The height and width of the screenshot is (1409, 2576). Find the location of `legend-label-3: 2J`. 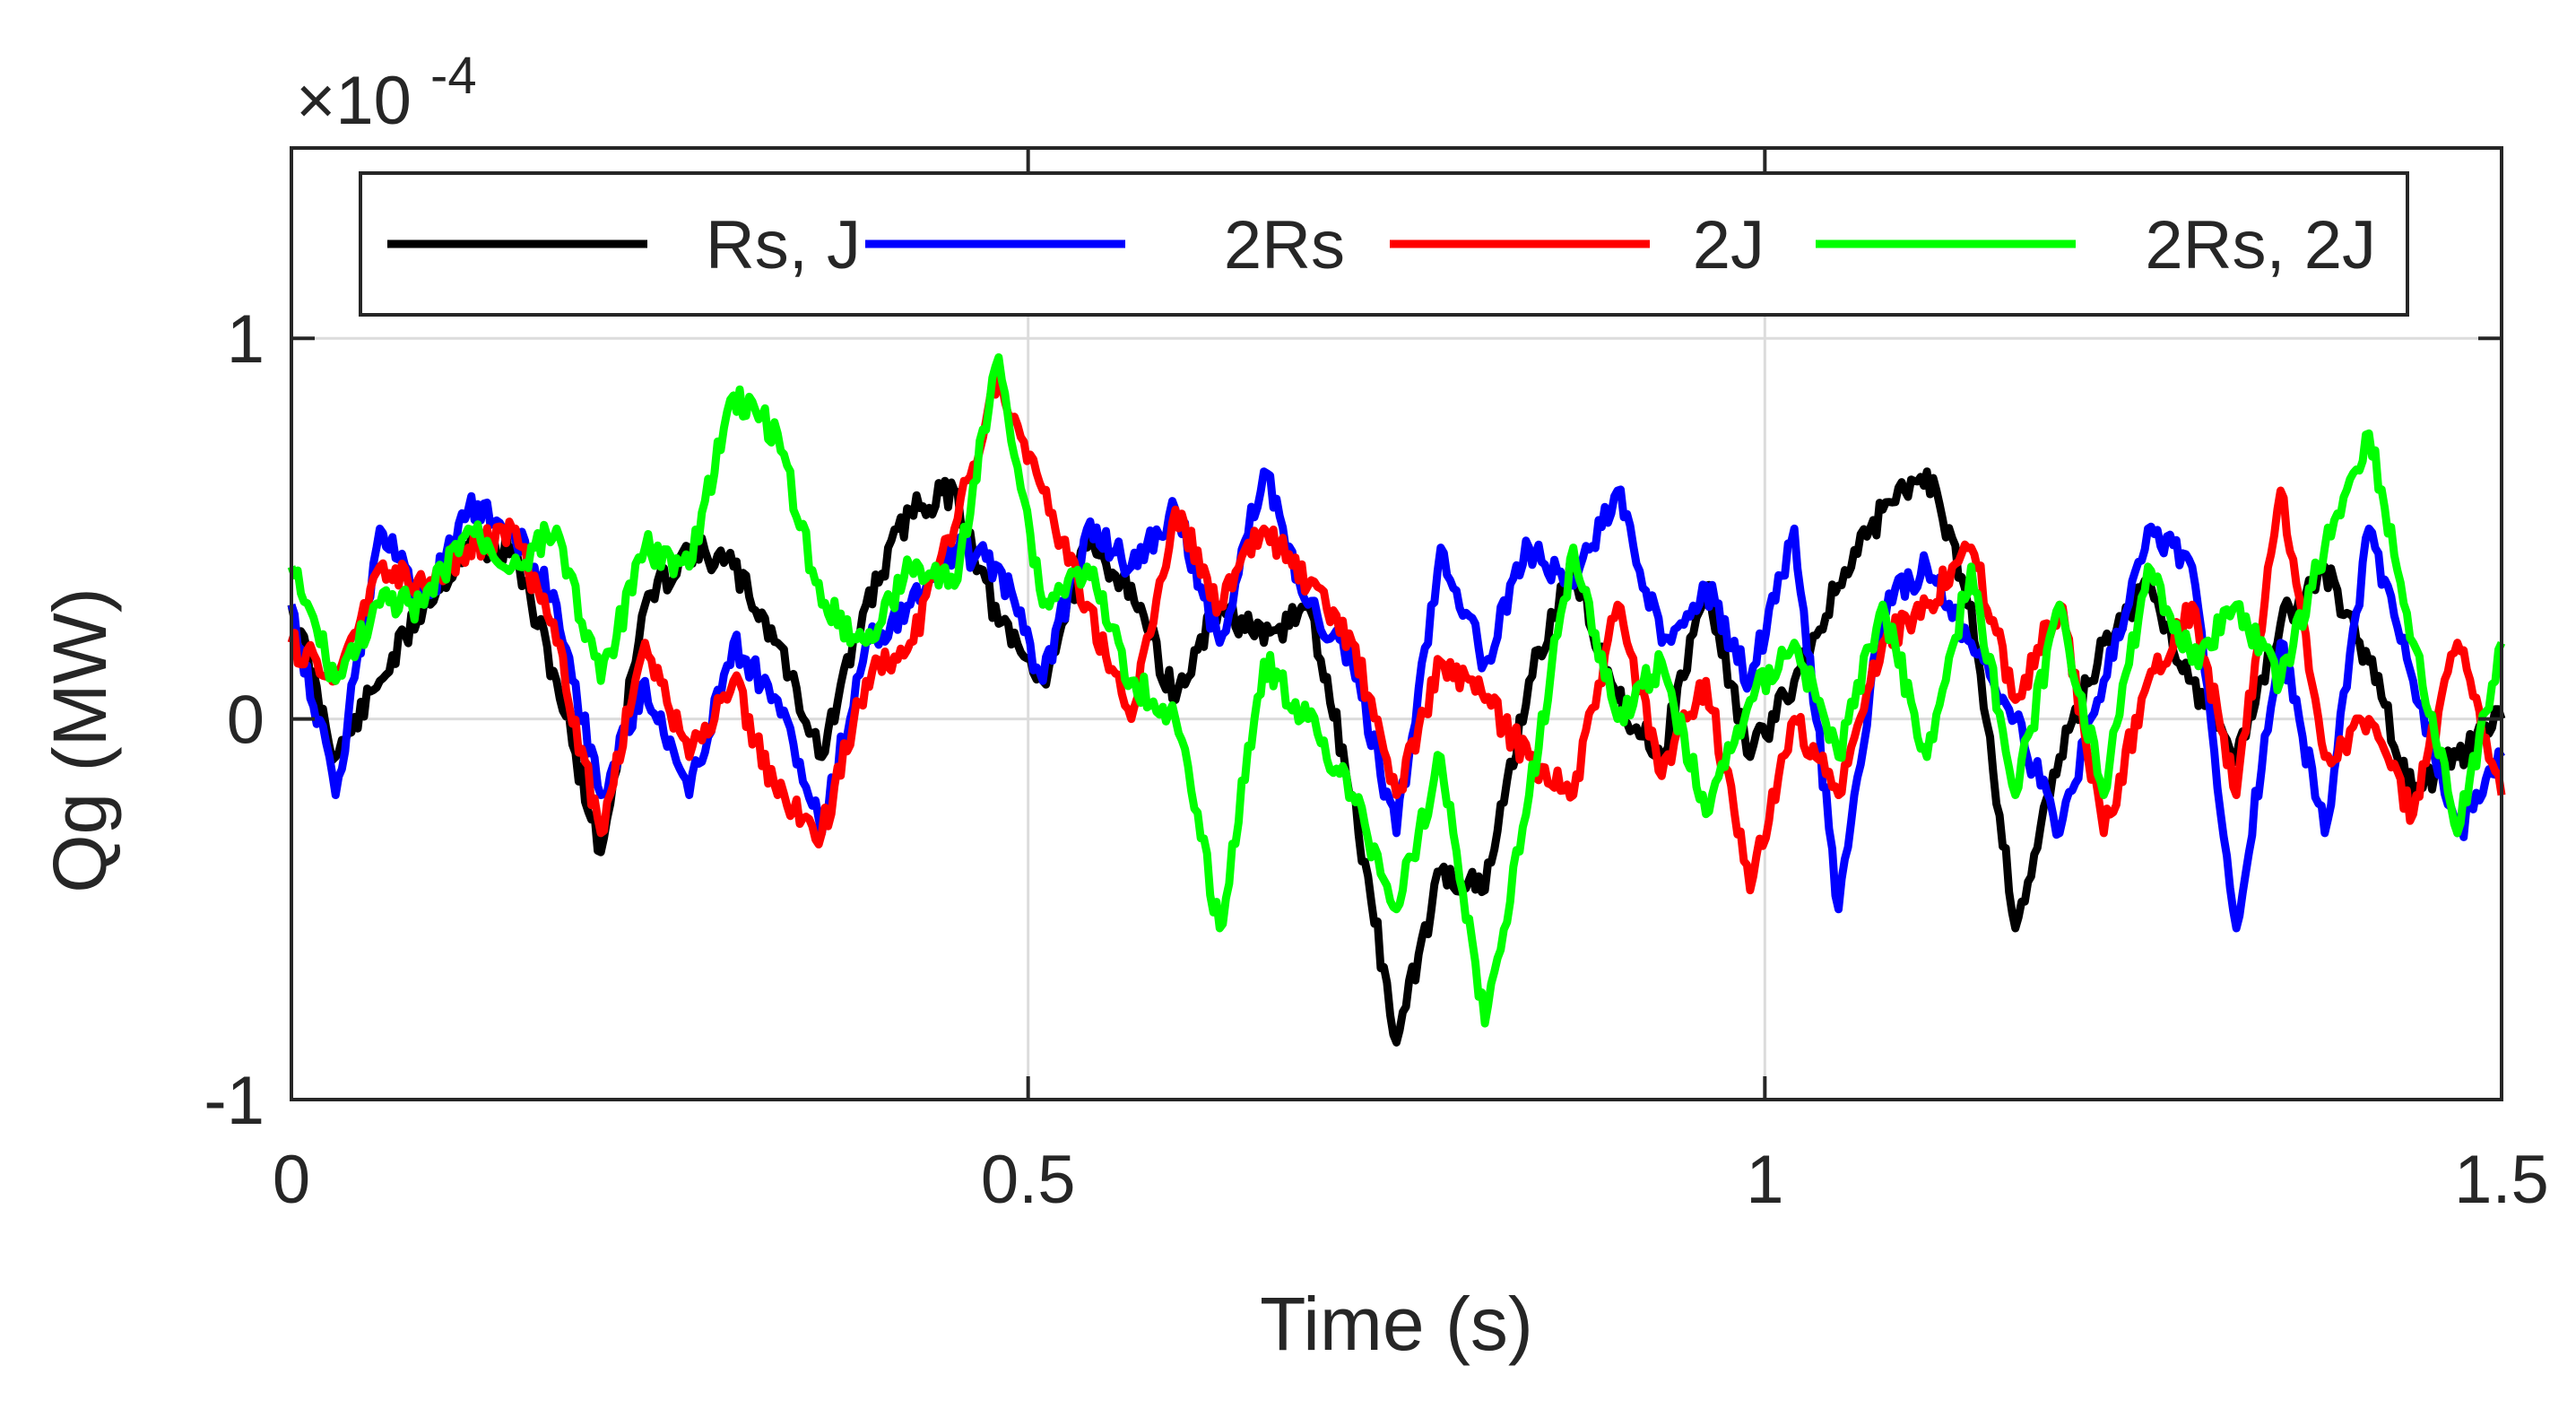

legend-label-3: 2J is located at coordinates (1729, 245).